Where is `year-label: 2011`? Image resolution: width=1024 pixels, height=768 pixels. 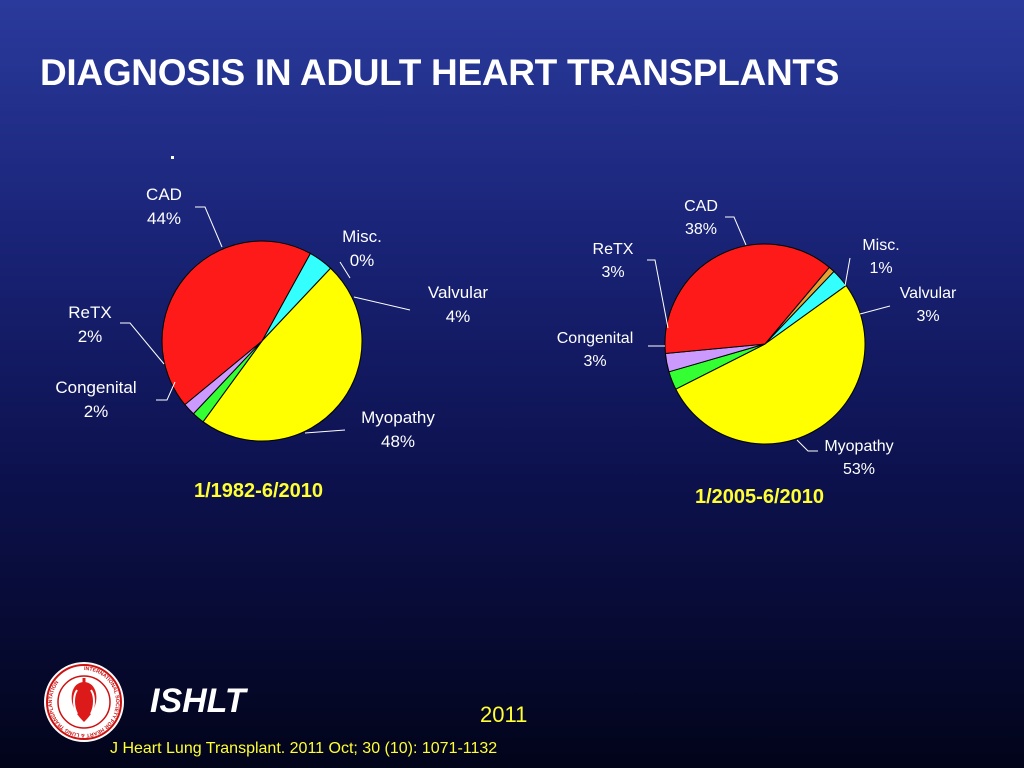
year-label: 2011 is located at coordinates (504, 714).